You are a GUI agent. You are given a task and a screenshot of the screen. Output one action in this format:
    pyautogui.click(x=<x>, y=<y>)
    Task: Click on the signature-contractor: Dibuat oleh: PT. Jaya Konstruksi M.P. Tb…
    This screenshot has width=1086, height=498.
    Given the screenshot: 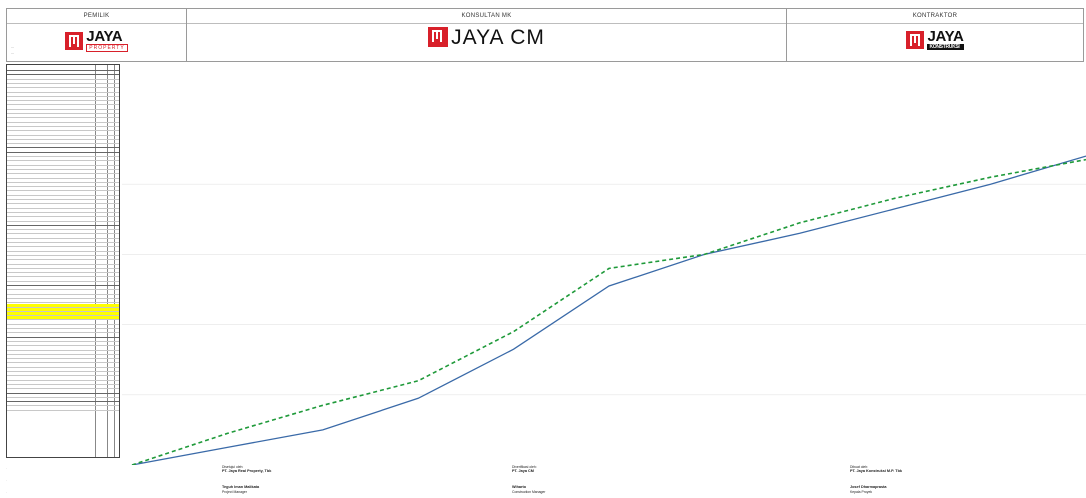 What is the action you would take?
    pyautogui.click(x=876, y=479)
    